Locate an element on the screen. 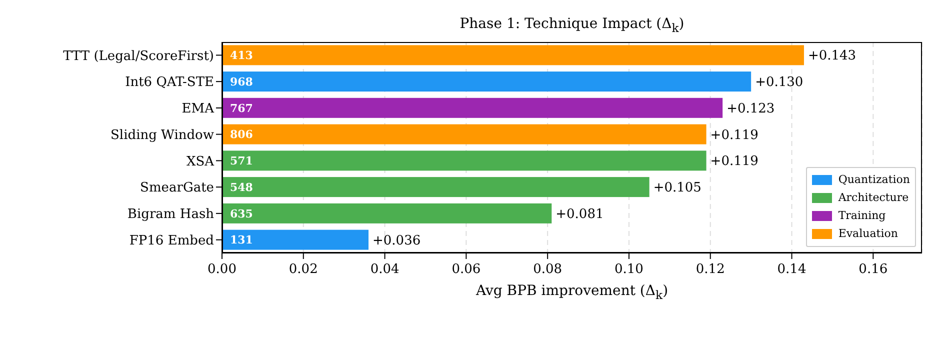  x-tick-label: 0.16 is located at coordinates (873, 270).